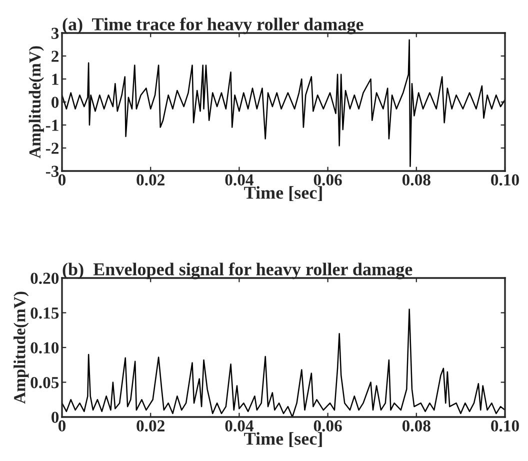  Describe the element at coordinates (44, 382) in the screenshot. I see `y-tick-label: 0.05` at that location.